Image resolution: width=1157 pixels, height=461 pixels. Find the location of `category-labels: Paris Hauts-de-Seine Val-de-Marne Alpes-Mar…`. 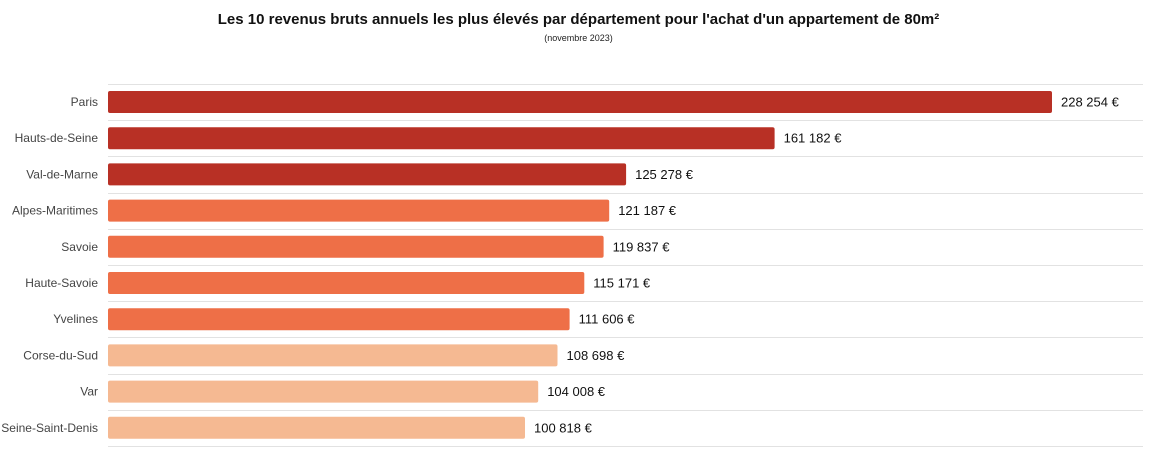

category-labels: Paris Hauts-de-Seine Val-de-Marne Alpes-Mar… is located at coordinates (49, 265).